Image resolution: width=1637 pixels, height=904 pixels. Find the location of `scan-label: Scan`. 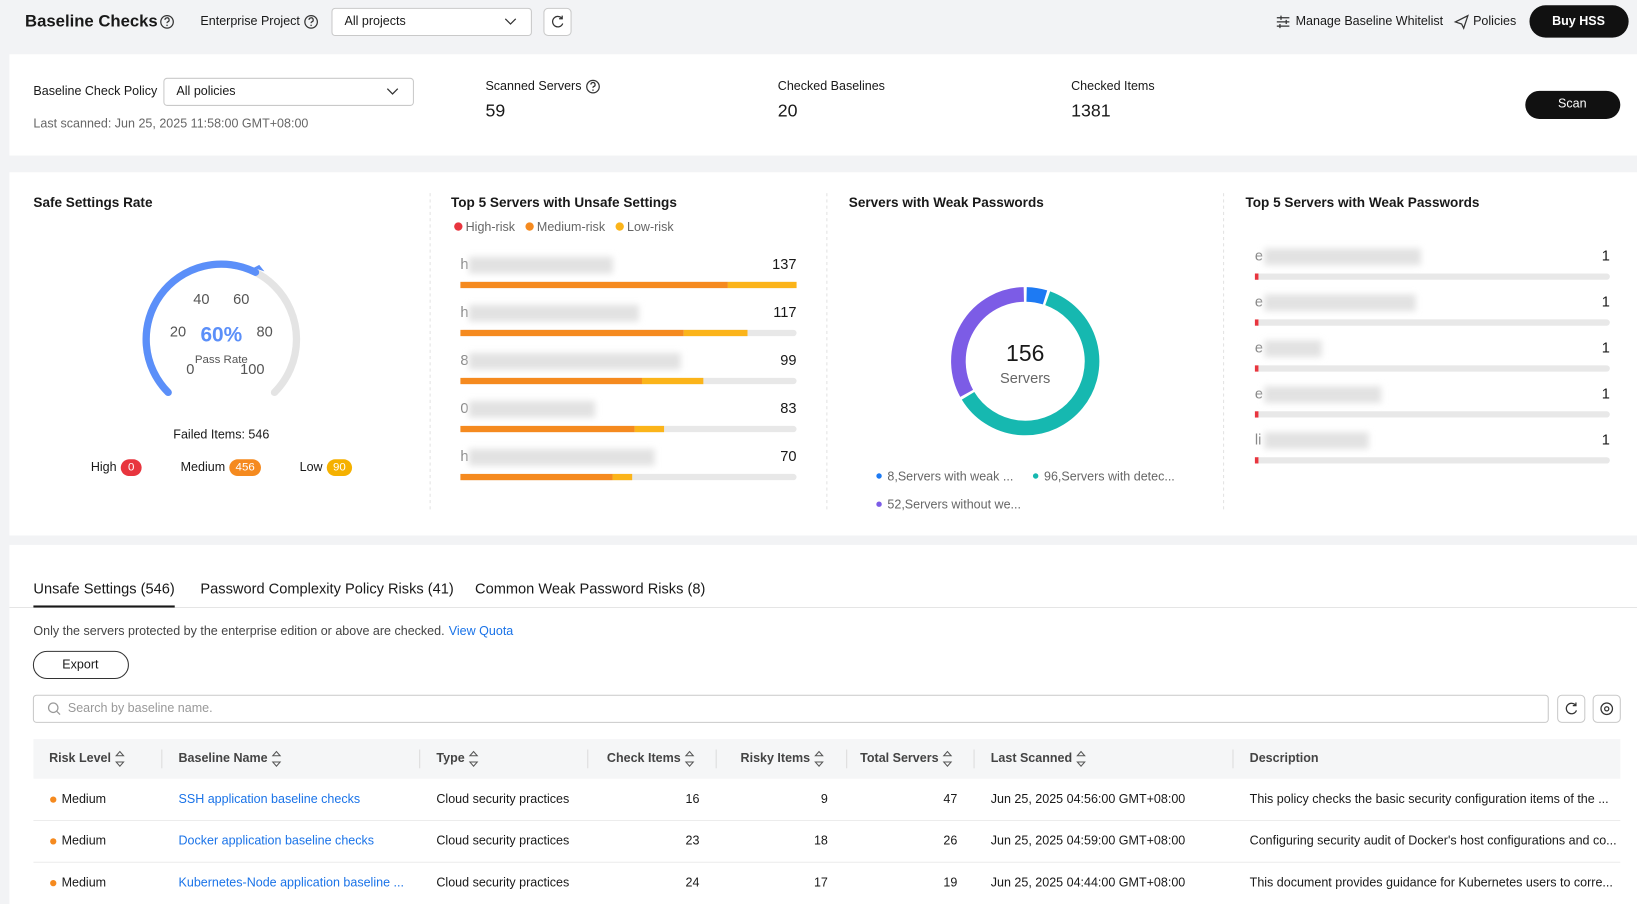

scan-label: Scan is located at coordinates (1572, 104).